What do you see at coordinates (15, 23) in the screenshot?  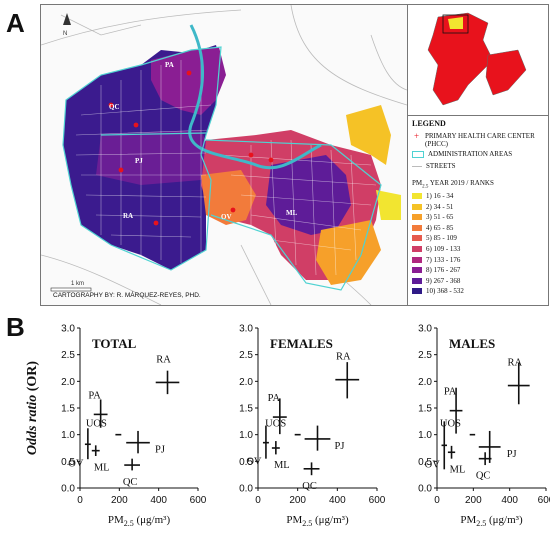 I see `panel-a-label: A` at bounding box center [15, 23].